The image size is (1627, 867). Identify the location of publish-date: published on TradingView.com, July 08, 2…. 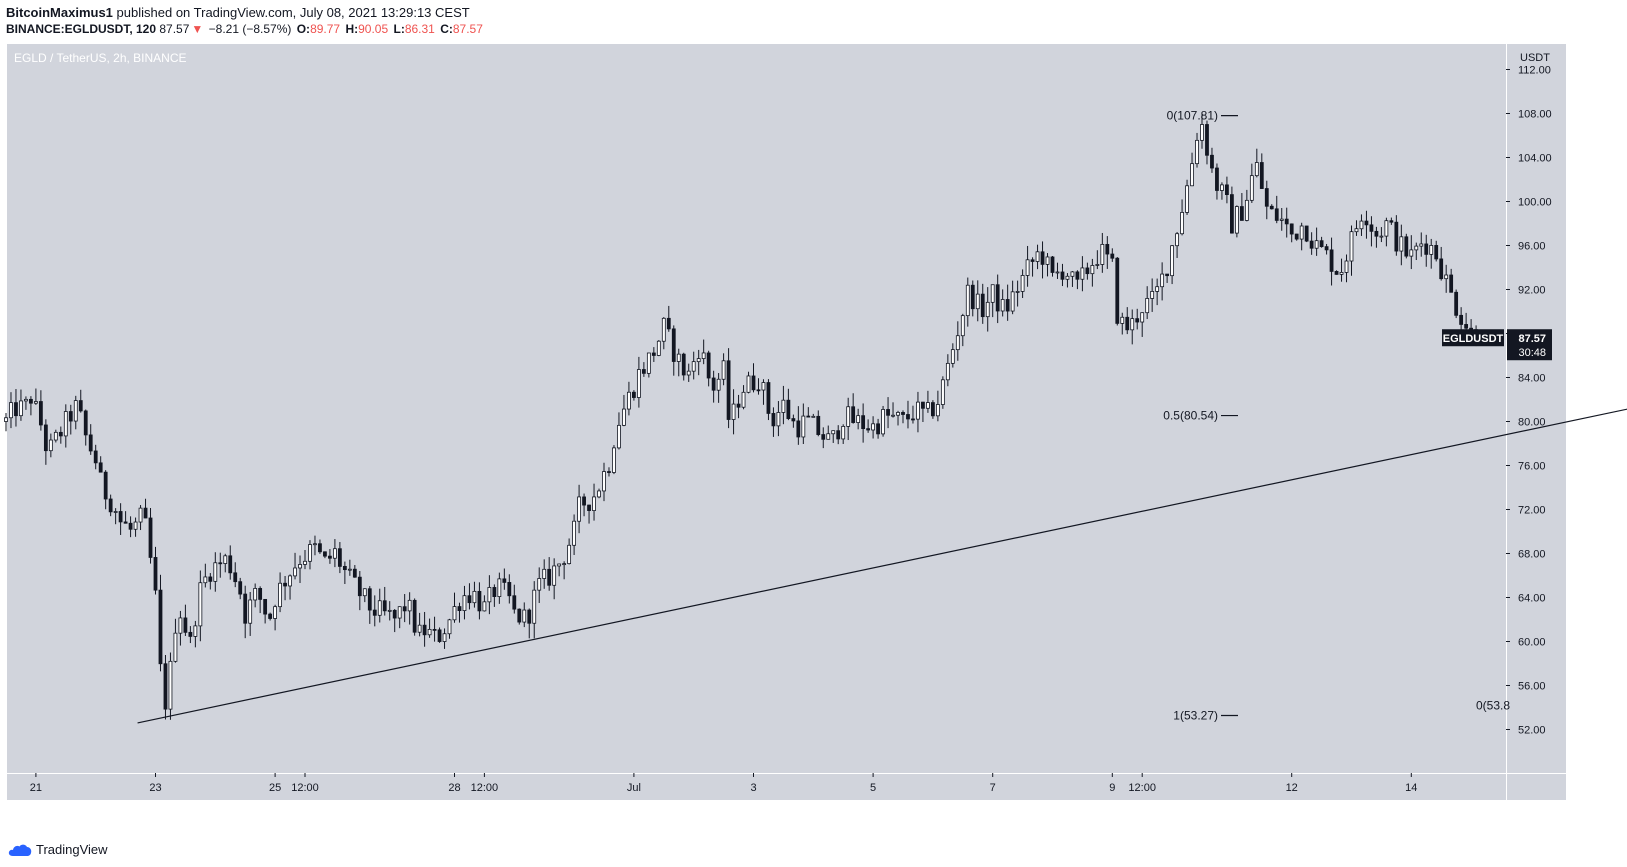
(293, 12).